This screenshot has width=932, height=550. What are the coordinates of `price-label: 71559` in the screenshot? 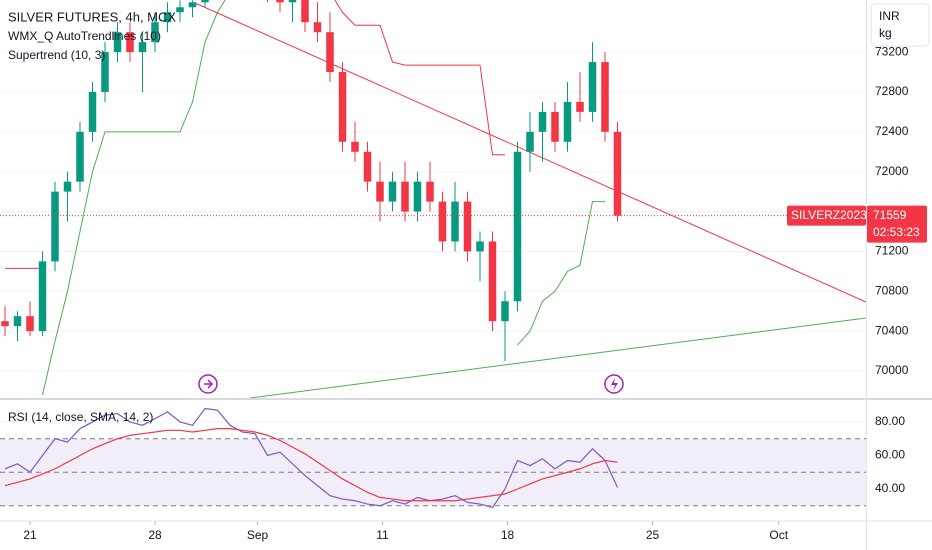 It's located at (890, 215).